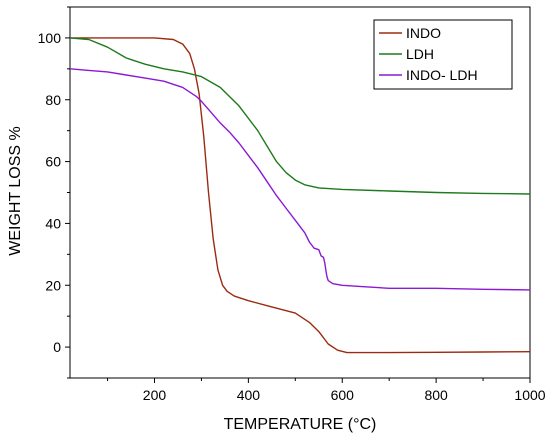 Image resolution: width=550 pixels, height=440 pixels. What do you see at coordinates (50, 38) in the screenshot?
I see `y-tick-label: 100` at bounding box center [50, 38].